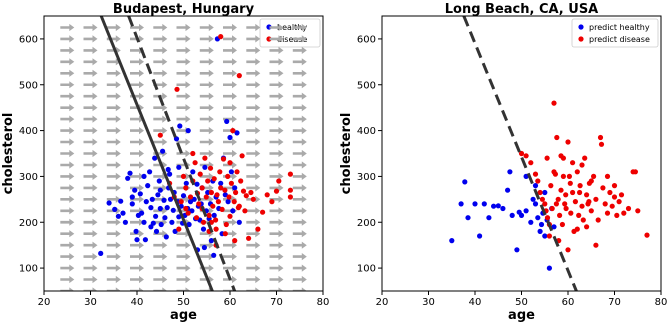 The width and height of the screenshot is (667, 322). What do you see at coordinates (614, 33) in the screenshot?
I see `legend: predict healthy predict disease` at bounding box center [614, 33].